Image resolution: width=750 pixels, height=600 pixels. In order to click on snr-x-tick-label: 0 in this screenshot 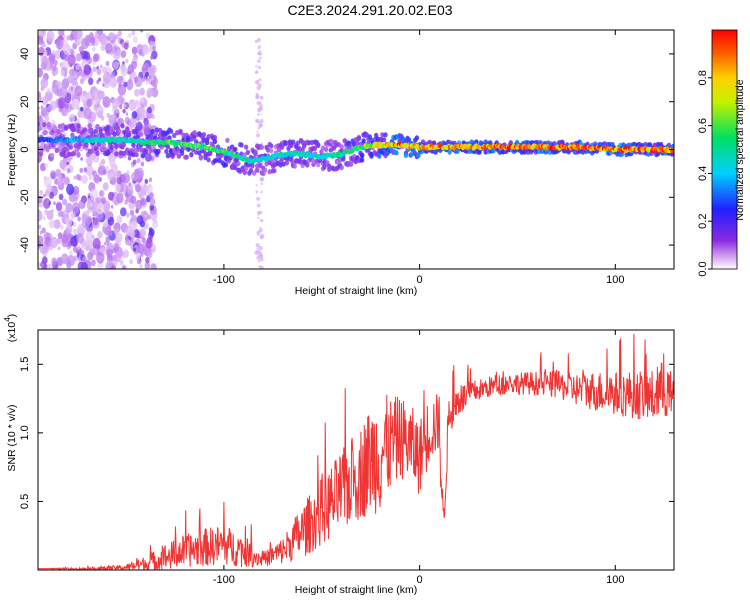, I will do `click(420, 580)`.